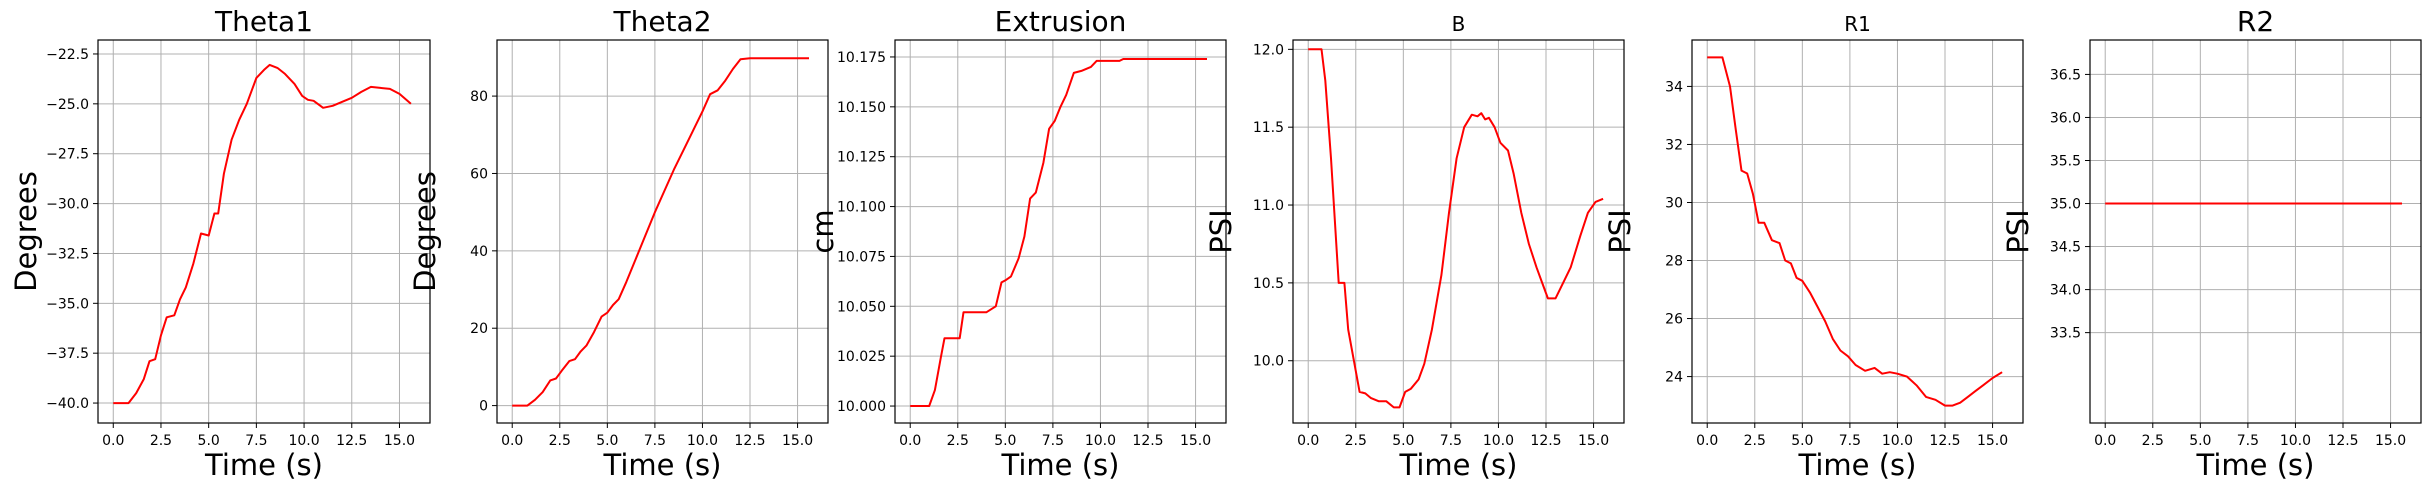  I want to click on chart-title: Extrusion, so click(1061, 21).